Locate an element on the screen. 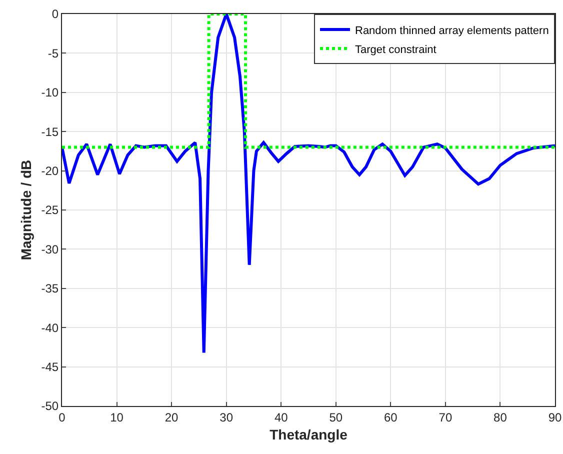  y-tick-label: -15 is located at coordinates (50, 131).